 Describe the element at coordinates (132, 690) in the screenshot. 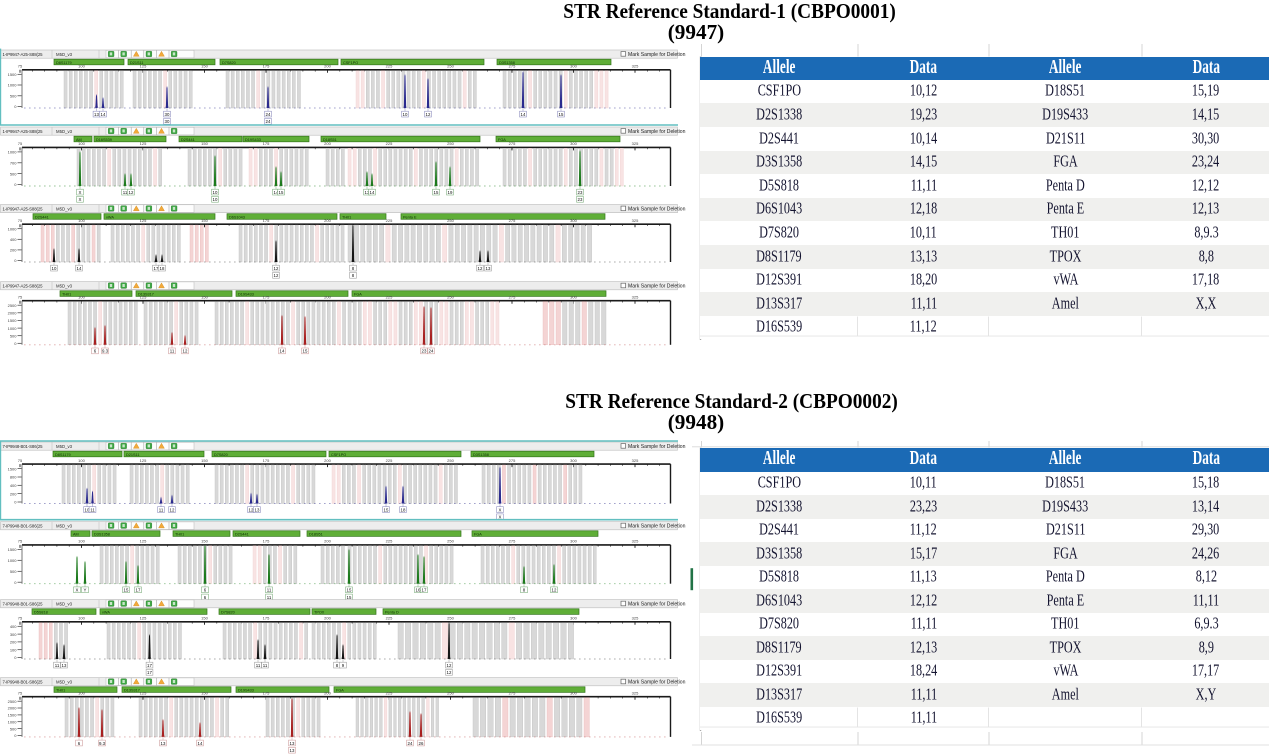

I see `svg-text: D13S317` at that location.